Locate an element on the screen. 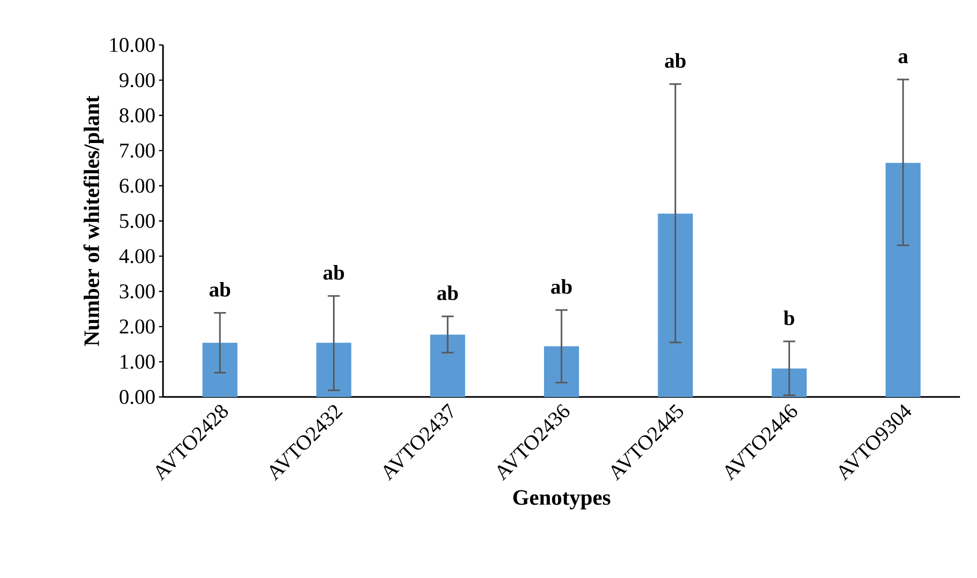 This screenshot has height=578, width=977. y-tick-label: 0.00 is located at coordinates (137, 397).